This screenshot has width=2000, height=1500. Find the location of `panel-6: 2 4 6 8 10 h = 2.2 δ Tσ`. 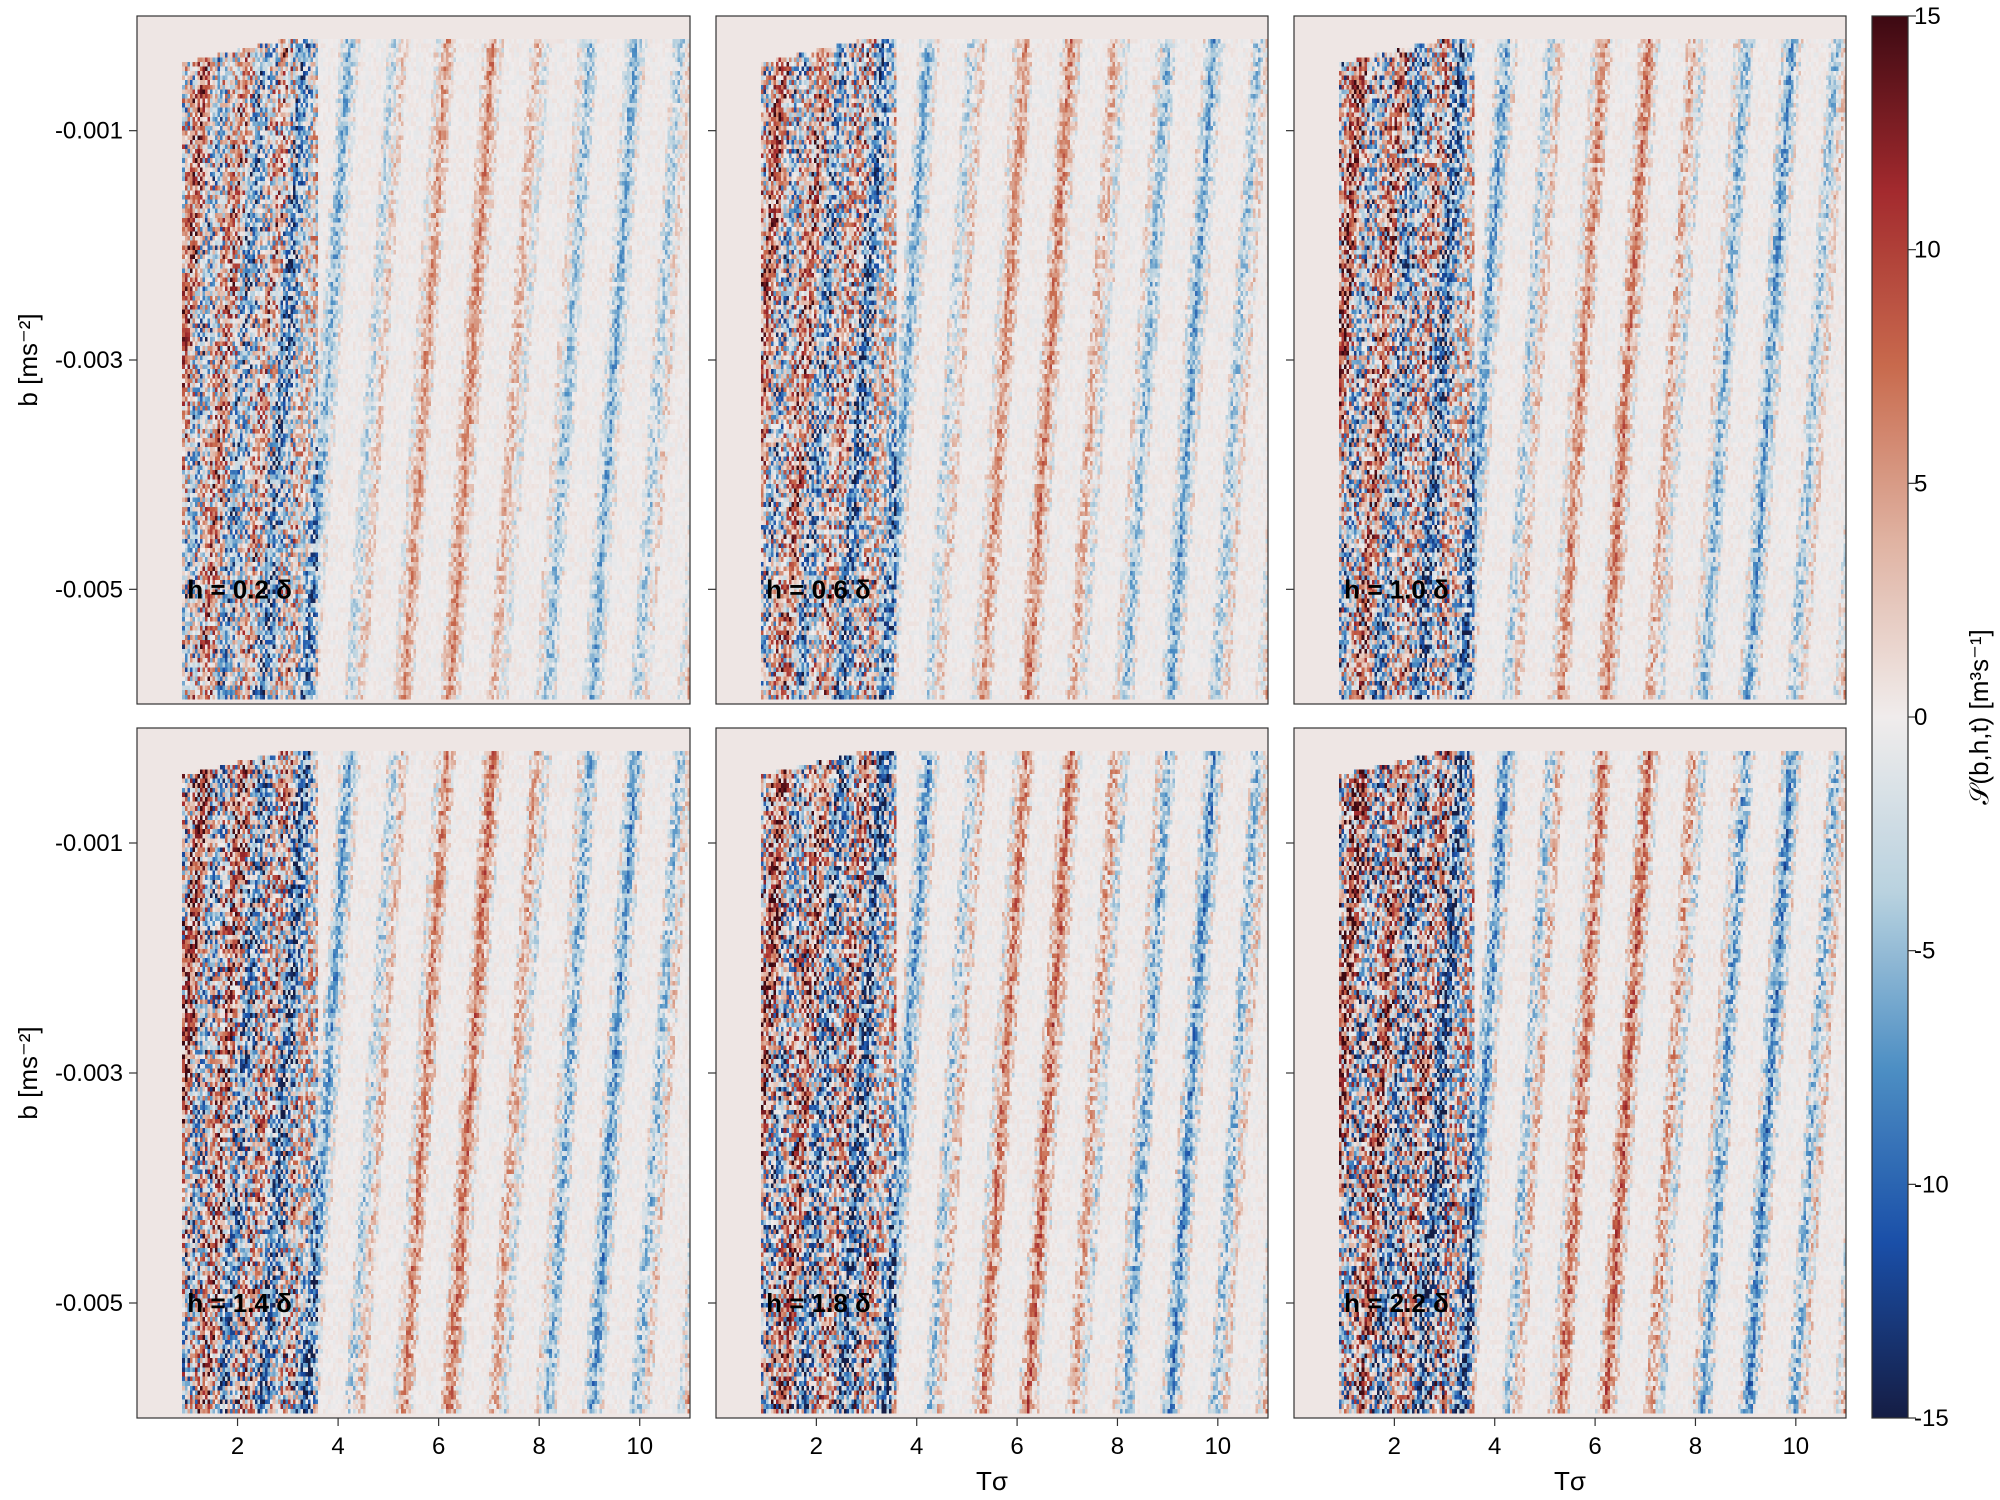

panel-6: 2 4 6 8 10 h = 2.2 δ Tσ is located at coordinates (1566, 1111).